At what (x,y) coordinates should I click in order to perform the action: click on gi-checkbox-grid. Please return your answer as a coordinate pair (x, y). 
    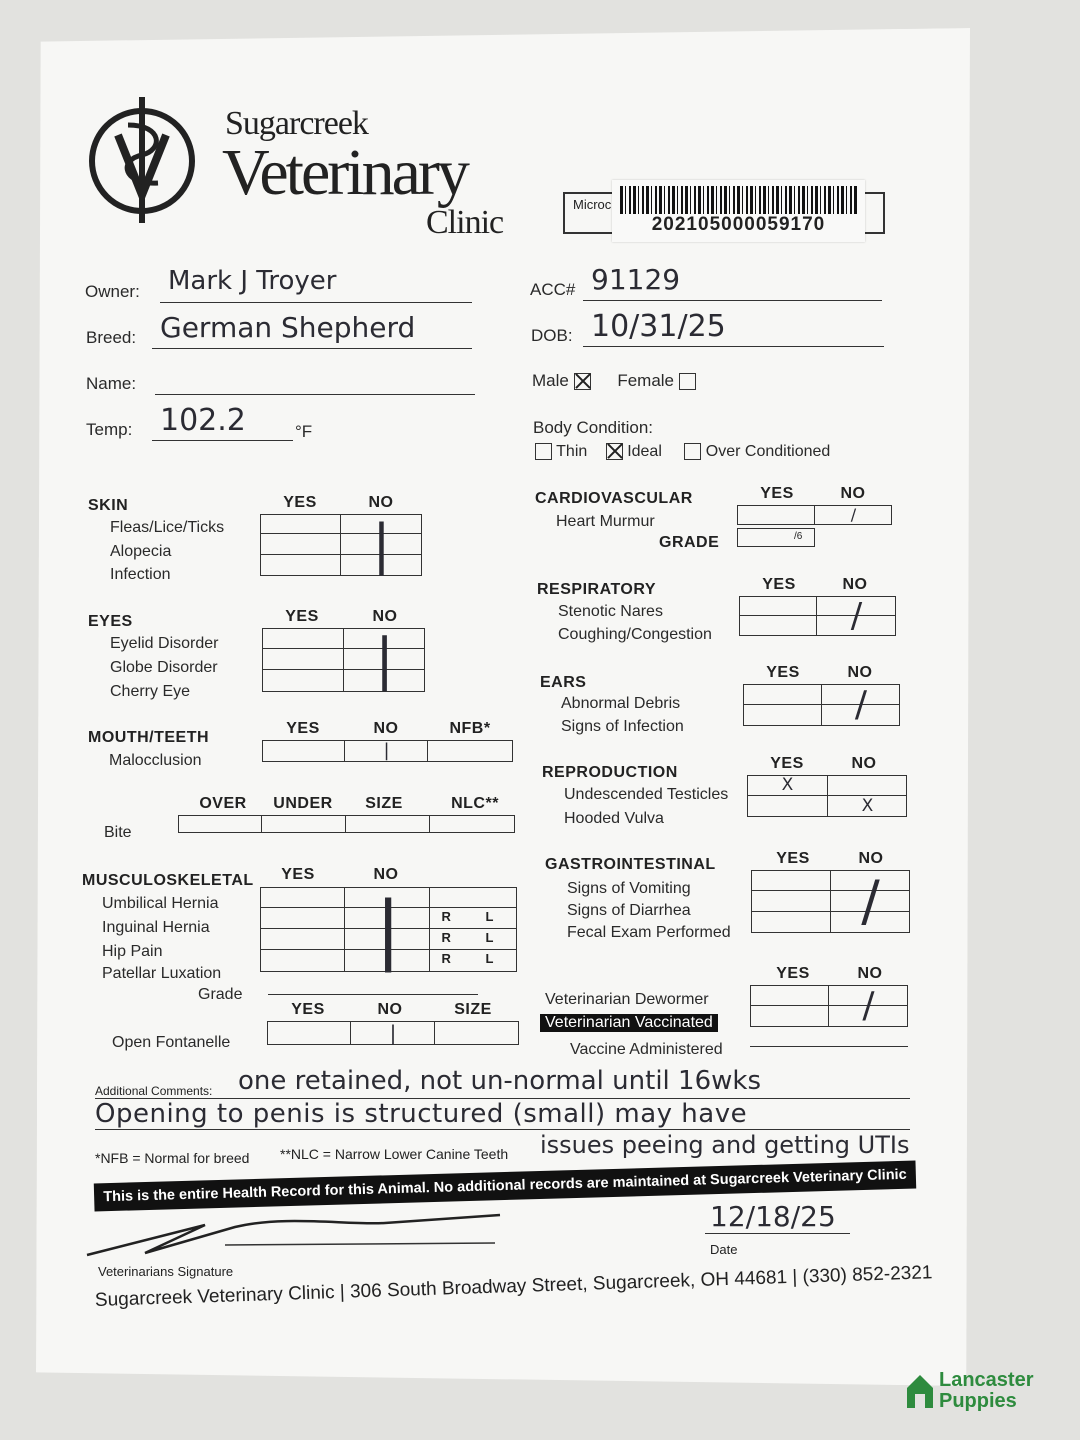
    Looking at the image, I should click on (830, 901).